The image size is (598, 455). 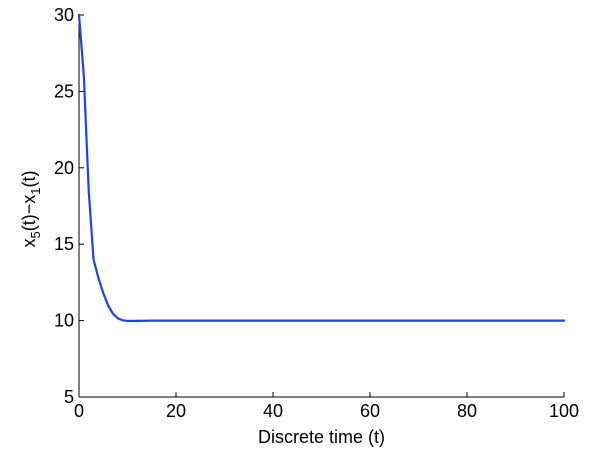 What do you see at coordinates (69, 397) in the screenshot?
I see `y-tick-label: 5` at bounding box center [69, 397].